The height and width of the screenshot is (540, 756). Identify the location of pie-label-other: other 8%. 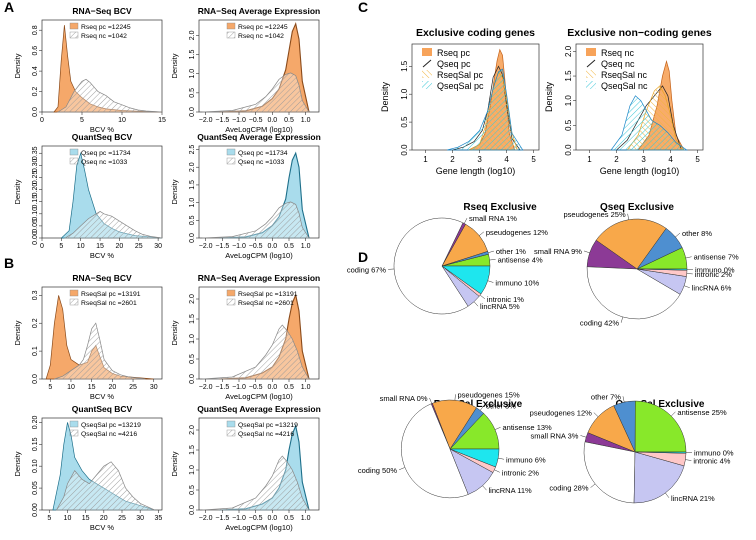
(697, 233).